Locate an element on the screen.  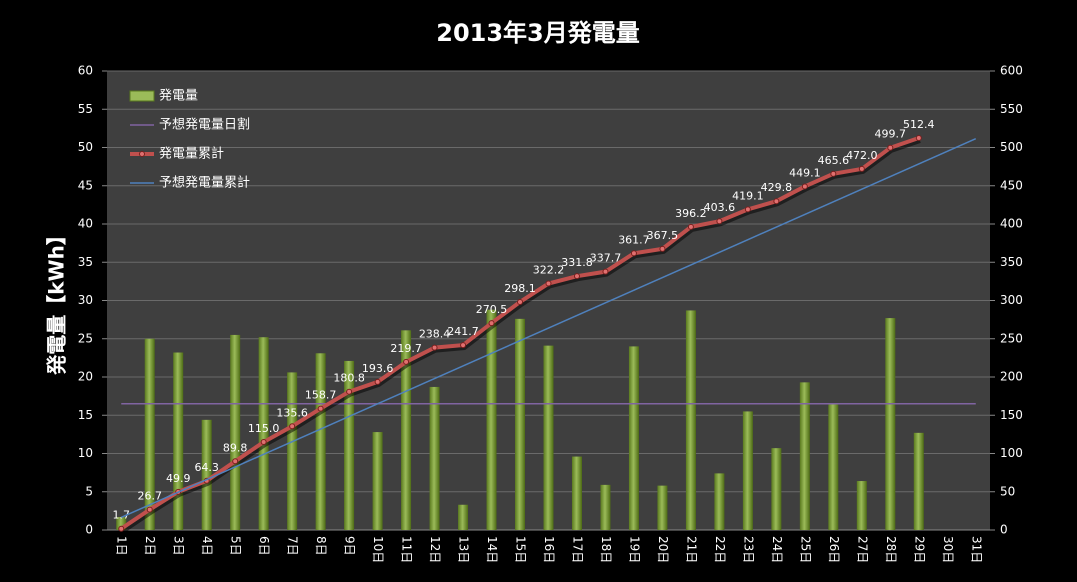
x-tick-label: 21日 is located at coordinates (691, 549).